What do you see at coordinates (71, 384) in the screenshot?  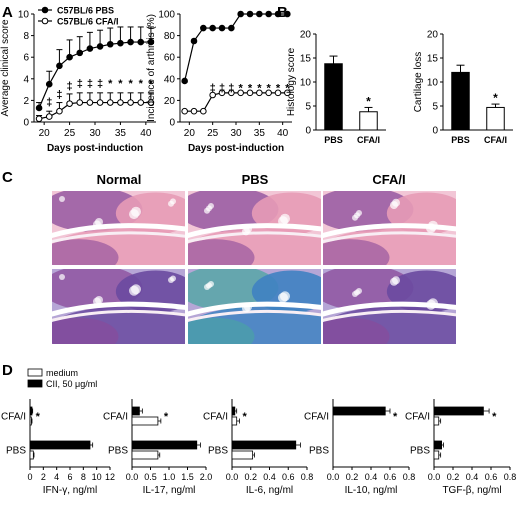 I see `legend-entry: CII, 50 μg/ml` at bounding box center [71, 384].